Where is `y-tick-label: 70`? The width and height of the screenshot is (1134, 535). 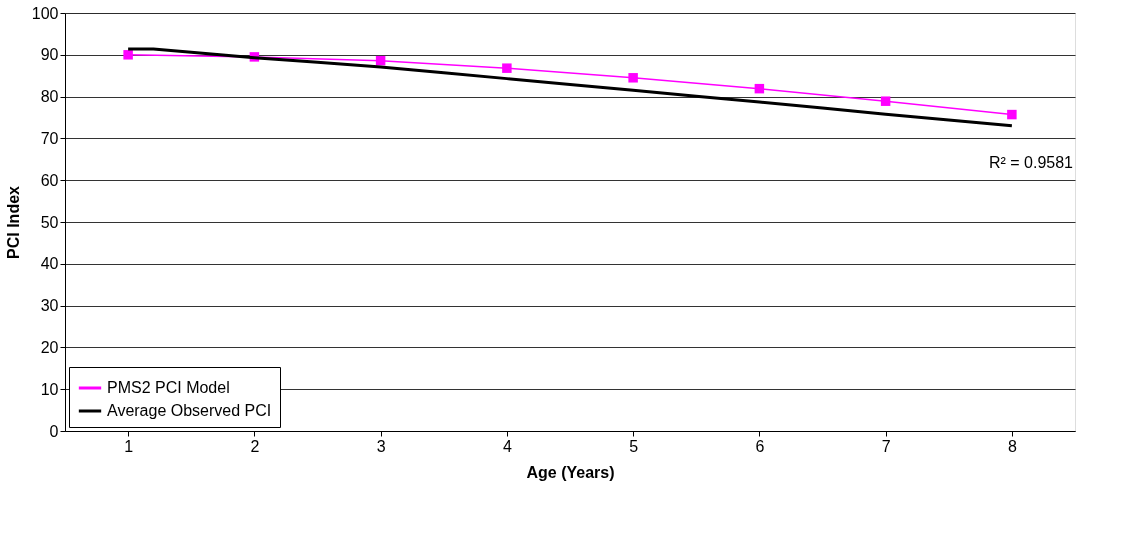
y-tick-label: 70 is located at coordinates (49, 138).